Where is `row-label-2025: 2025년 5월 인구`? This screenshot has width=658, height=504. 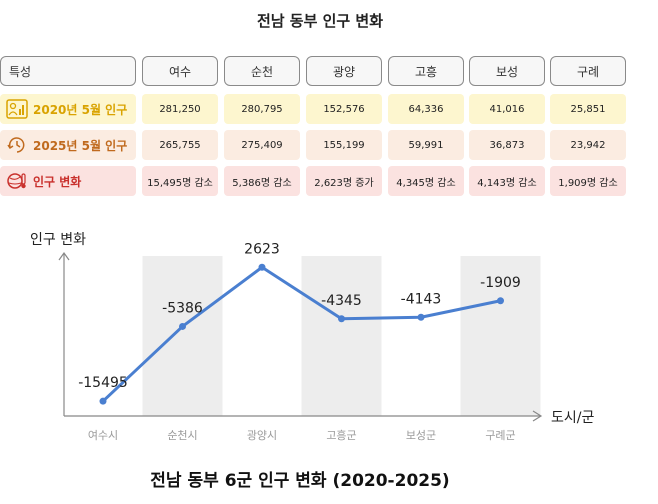
row-label-2025: 2025년 5월 인구 is located at coordinates (68, 145).